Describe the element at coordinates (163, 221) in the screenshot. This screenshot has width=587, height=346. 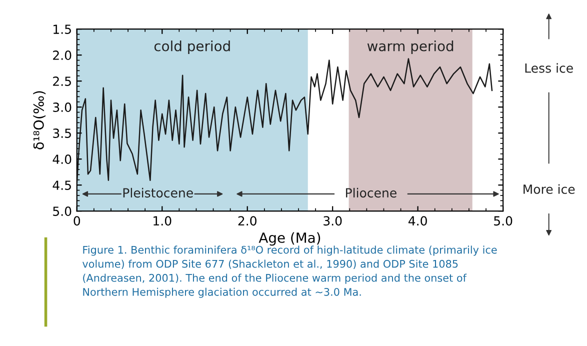
I see `x-tick-label: 1.0` at that location.